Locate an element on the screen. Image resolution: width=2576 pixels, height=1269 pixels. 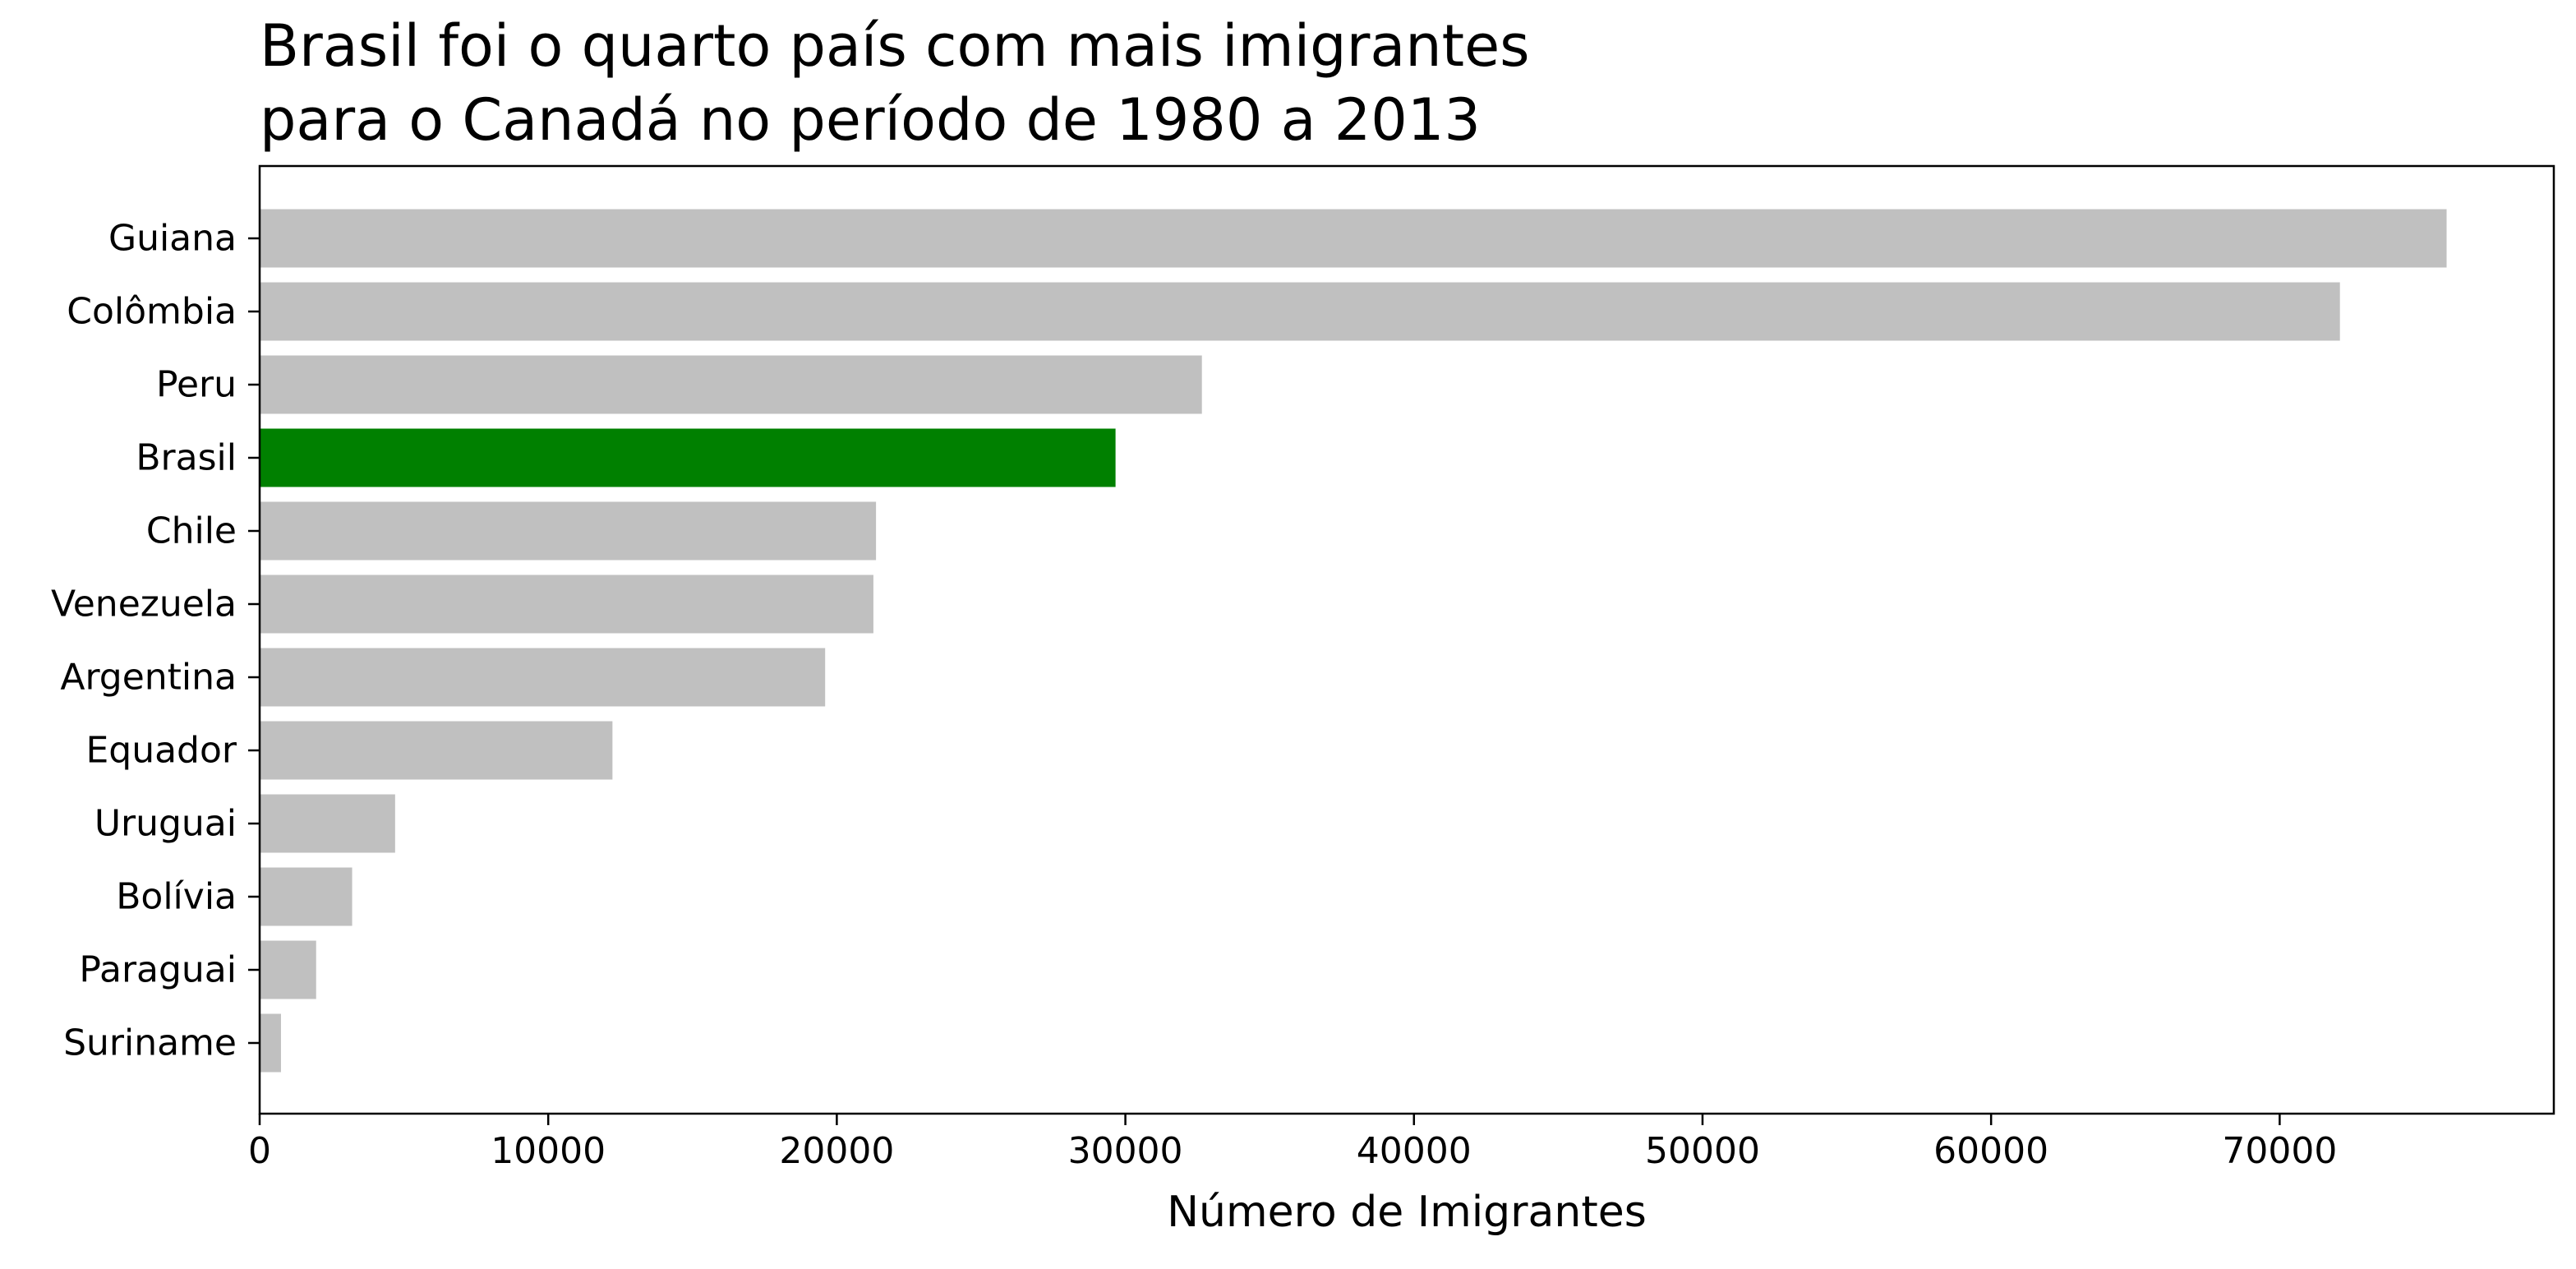
y-tick-label: Equador is located at coordinates (161, 751).